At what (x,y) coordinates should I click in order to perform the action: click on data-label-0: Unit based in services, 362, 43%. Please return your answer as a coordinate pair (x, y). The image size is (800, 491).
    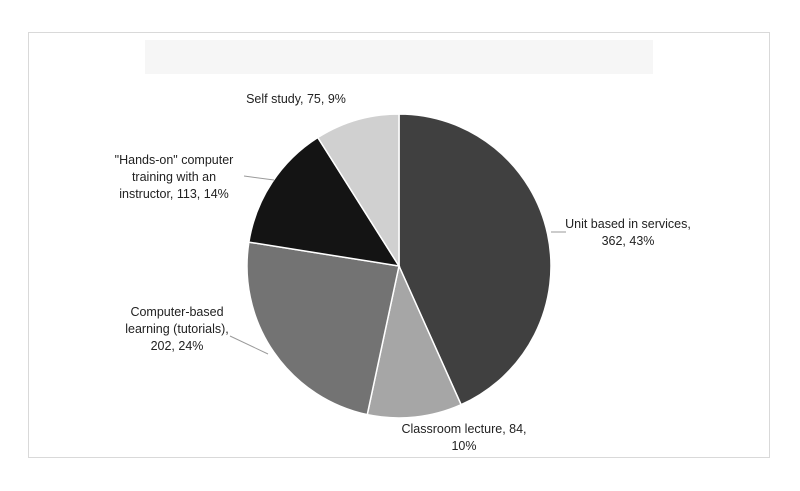
    Looking at the image, I should click on (628, 232).